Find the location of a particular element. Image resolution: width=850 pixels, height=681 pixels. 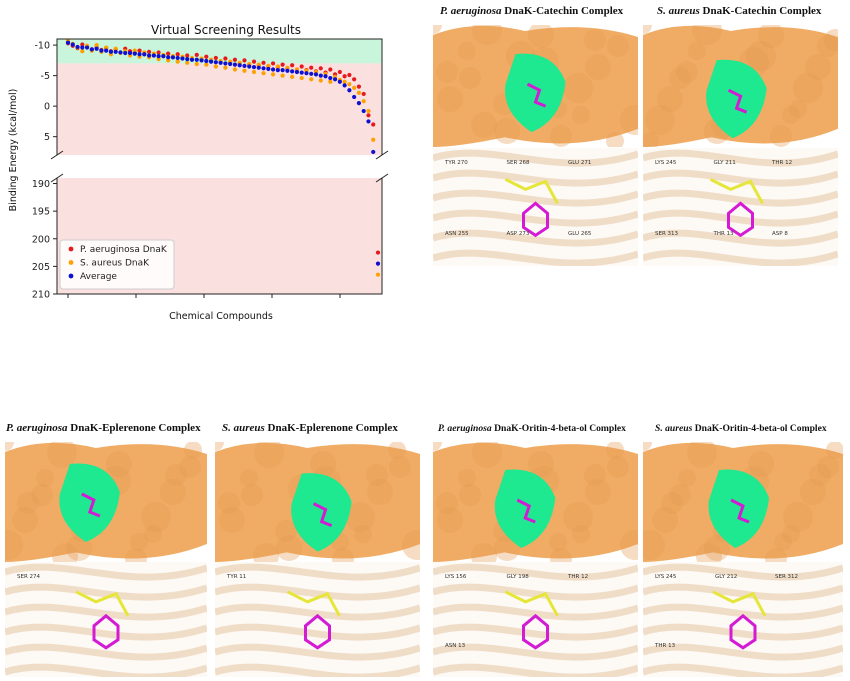

chart-legend: P. aeruginosa DnaK S. aureus DnaK Average is located at coordinates (117, 264).